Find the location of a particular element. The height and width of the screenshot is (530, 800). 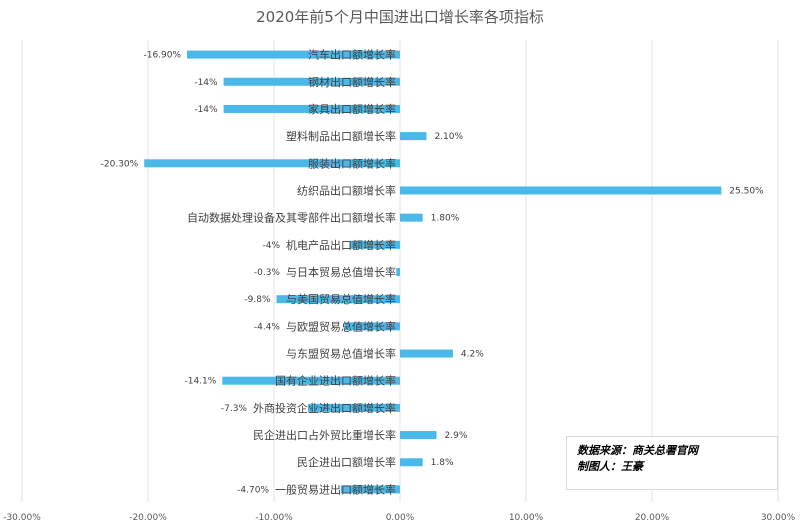

data-label: -0.3% is located at coordinates (267, 273).